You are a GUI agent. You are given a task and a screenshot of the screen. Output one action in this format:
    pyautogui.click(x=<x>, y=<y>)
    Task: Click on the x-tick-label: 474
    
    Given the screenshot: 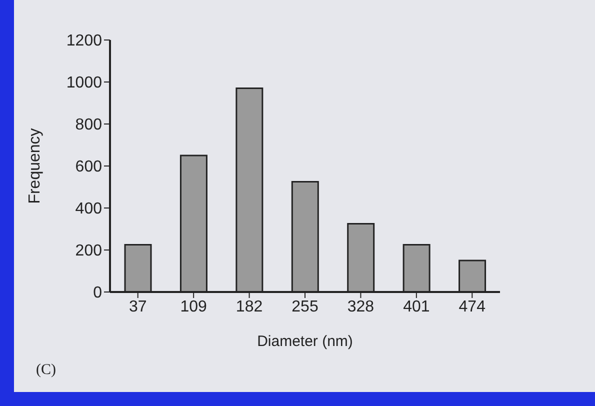 What is the action you would take?
    pyautogui.click(x=472, y=307)
    